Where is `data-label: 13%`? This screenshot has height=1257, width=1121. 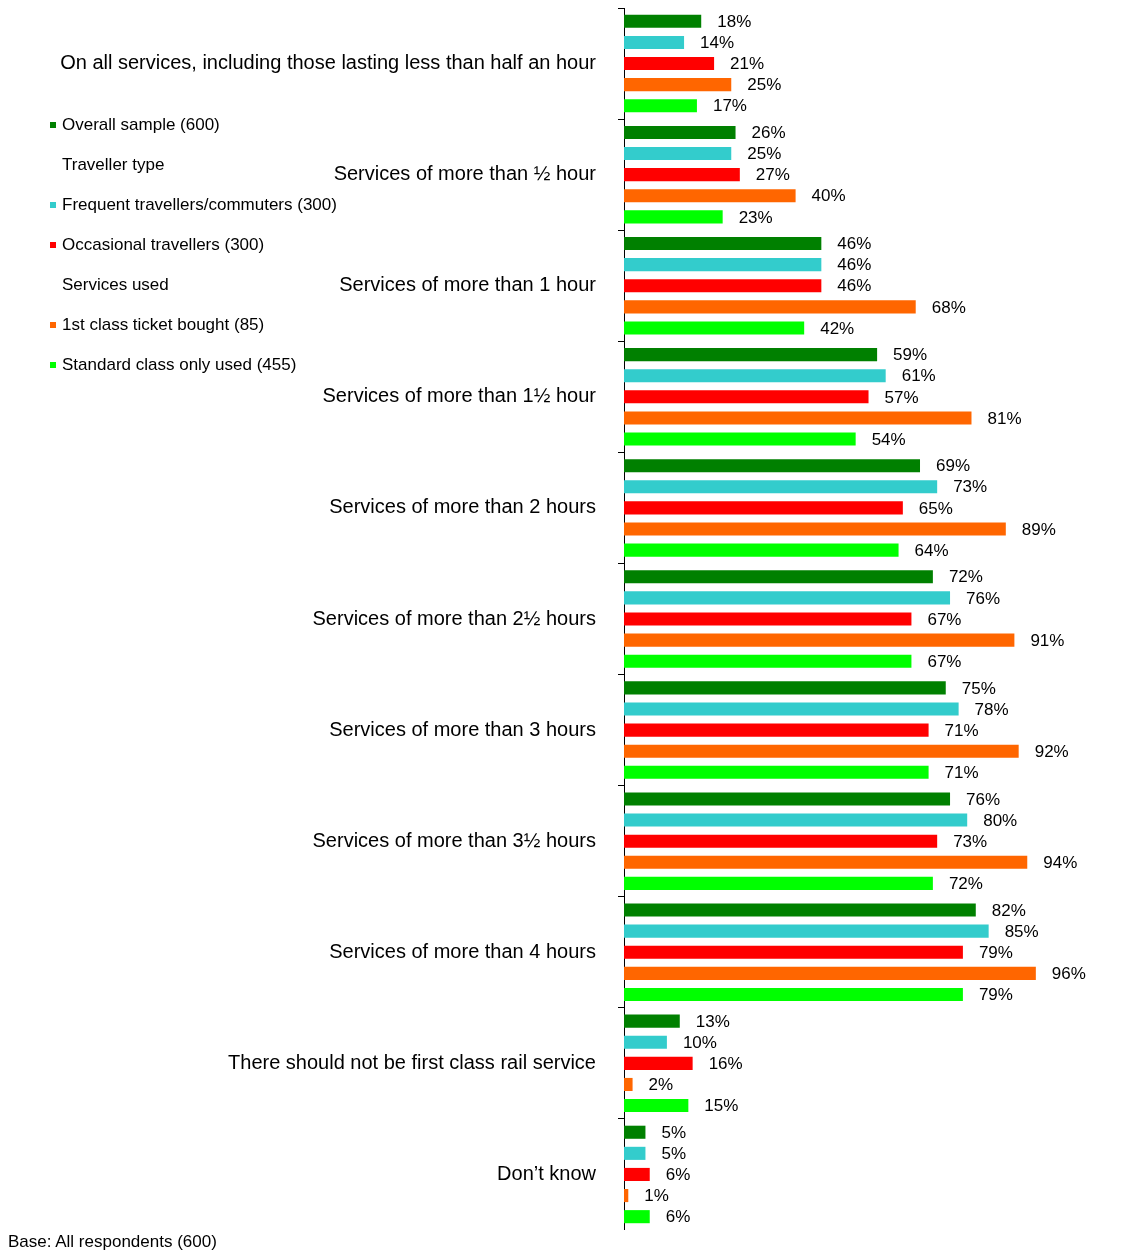
data-label: 13% is located at coordinates (712, 1021).